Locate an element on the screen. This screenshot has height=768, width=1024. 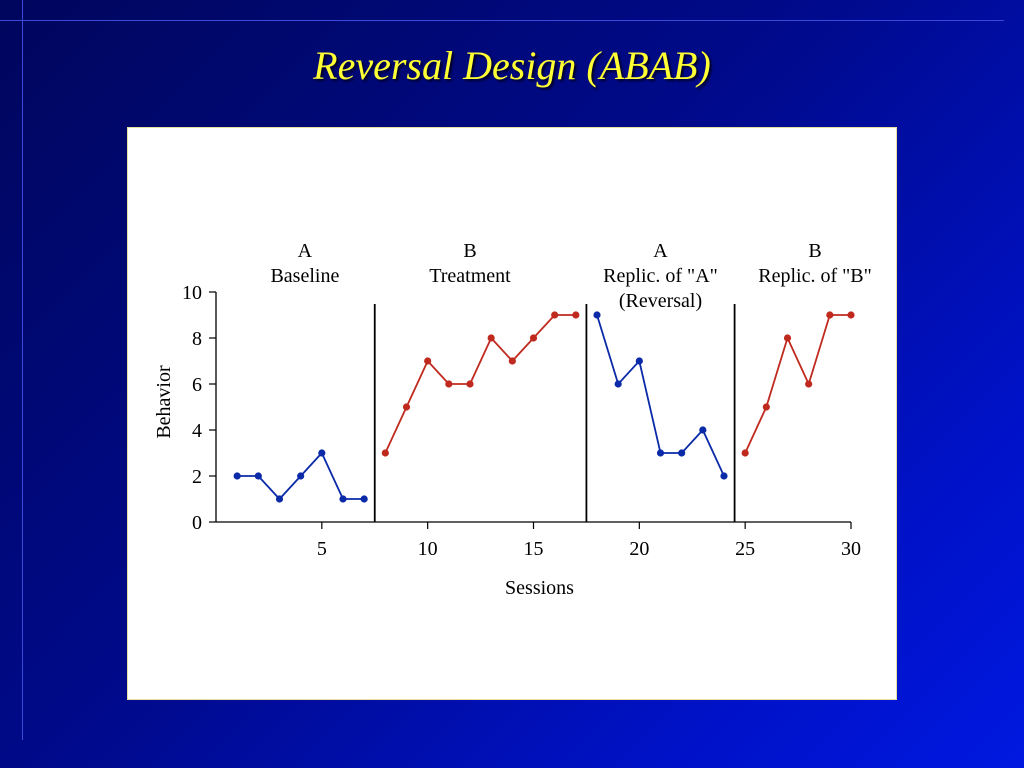
x-tick-label: 20 is located at coordinates (639, 549).